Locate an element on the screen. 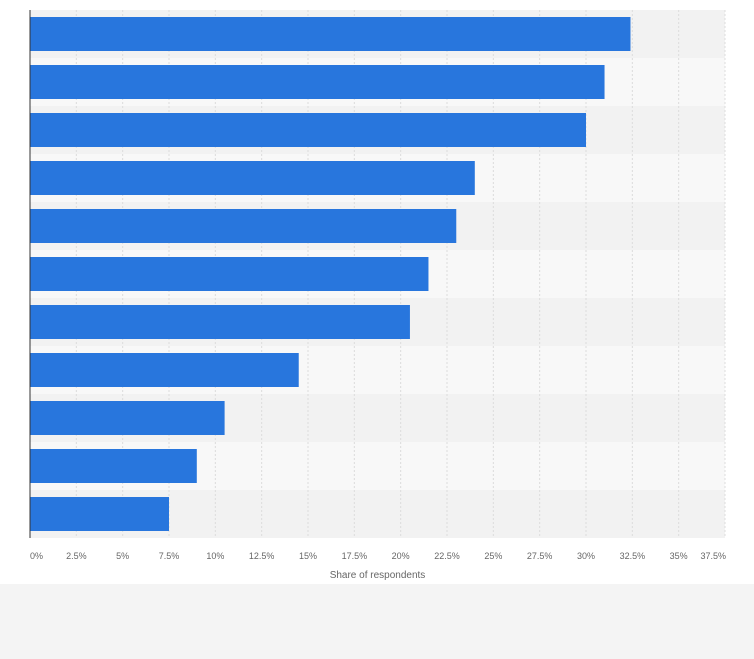 This screenshot has width=754, height=659. x-axis-title: Share of respondents is located at coordinates (378, 575).